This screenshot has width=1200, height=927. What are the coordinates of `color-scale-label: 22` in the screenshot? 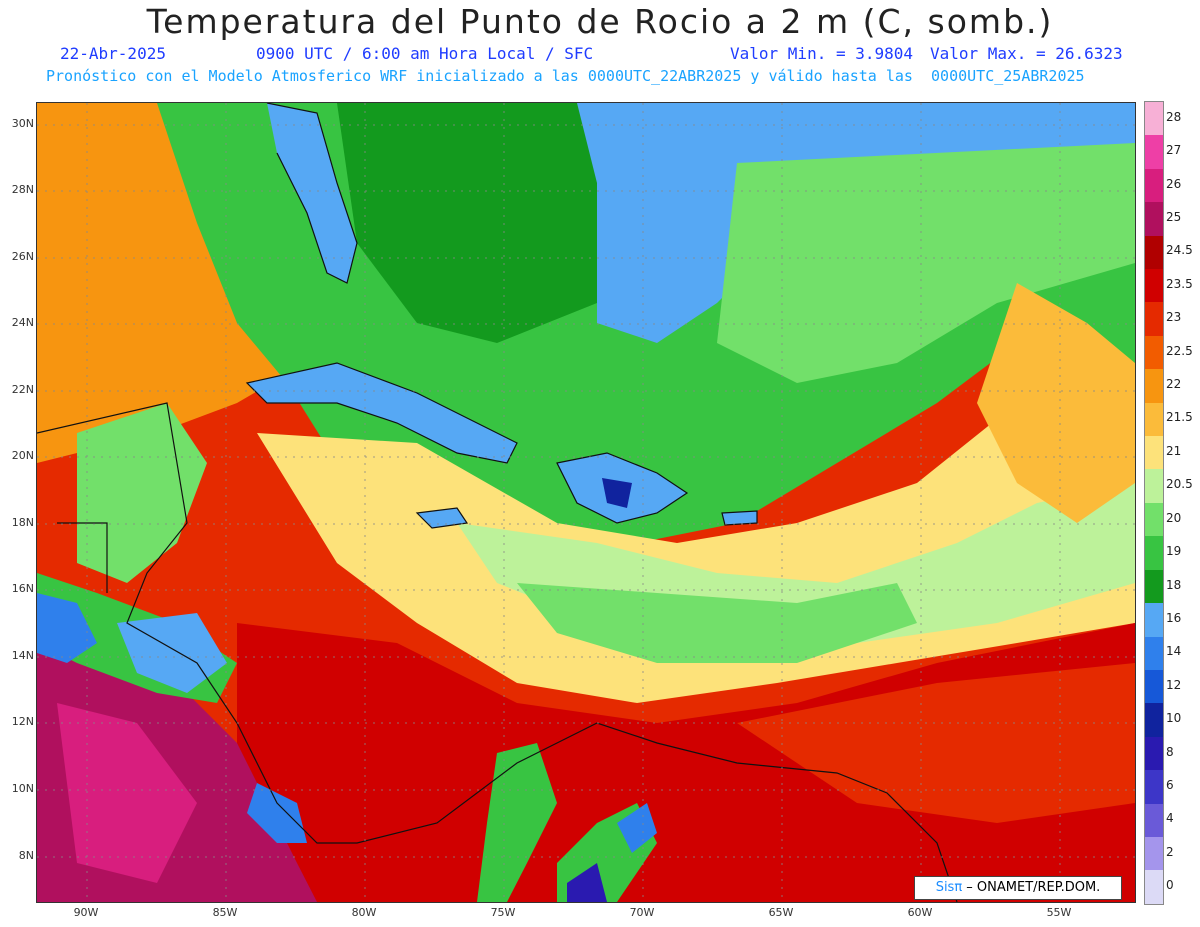 It's located at (1174, 384).